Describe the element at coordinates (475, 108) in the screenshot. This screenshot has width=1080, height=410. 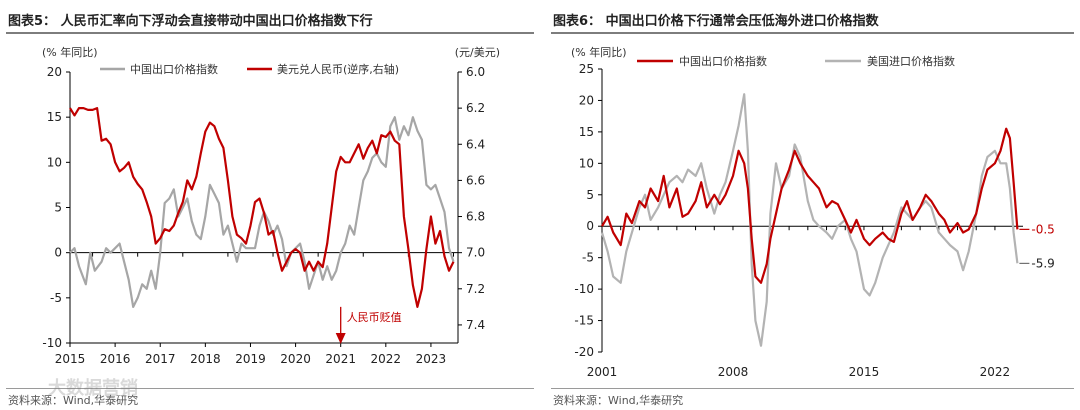
I see `ytick-right-6.2: 6.2` at that location.